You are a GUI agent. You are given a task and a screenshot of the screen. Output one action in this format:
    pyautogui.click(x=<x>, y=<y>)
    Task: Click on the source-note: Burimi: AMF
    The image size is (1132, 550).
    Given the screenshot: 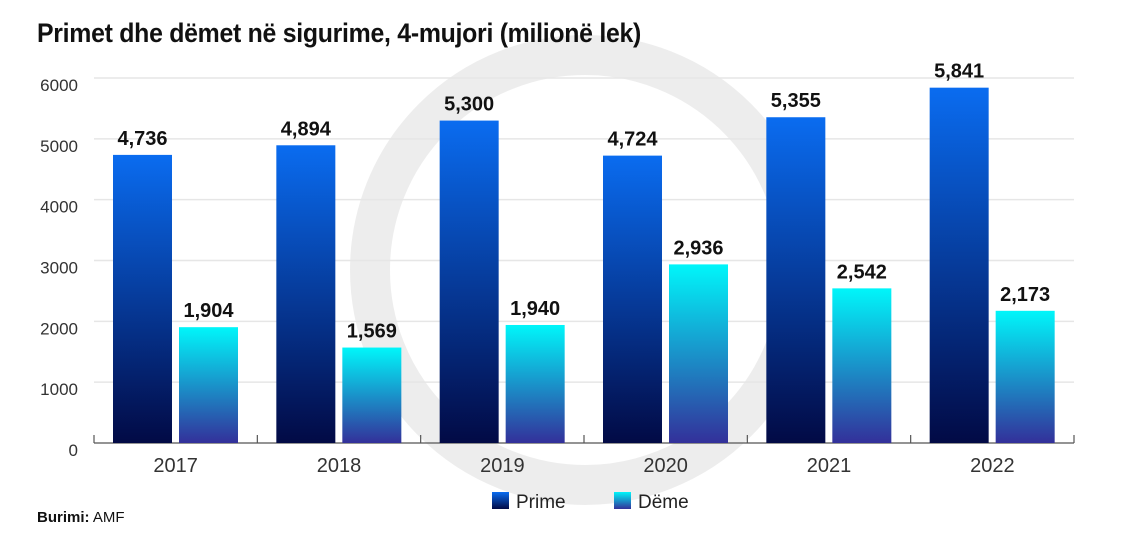 What is the action you would take?
    pyautogui.click(x=81, y=517)
    